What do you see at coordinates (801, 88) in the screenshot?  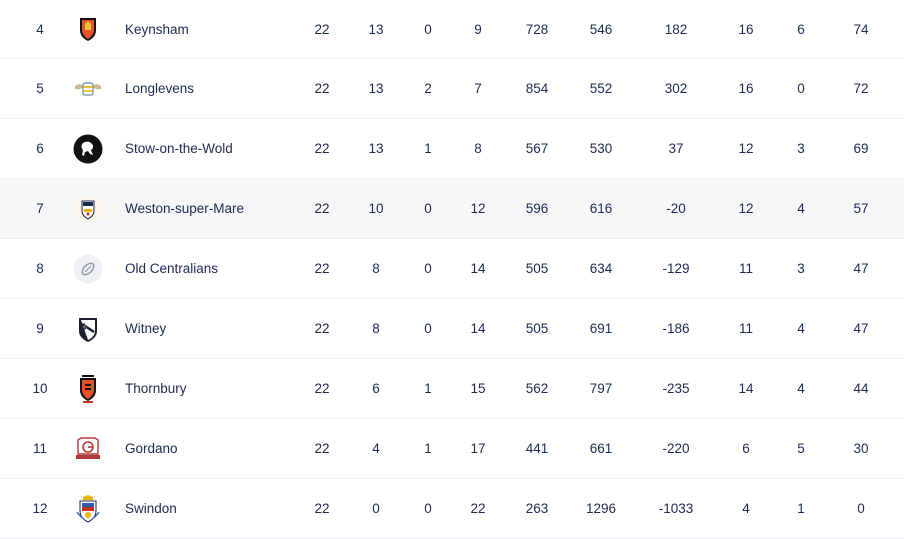 I see `losing-bonus-cell: 0` at bounding box center [801, 88].